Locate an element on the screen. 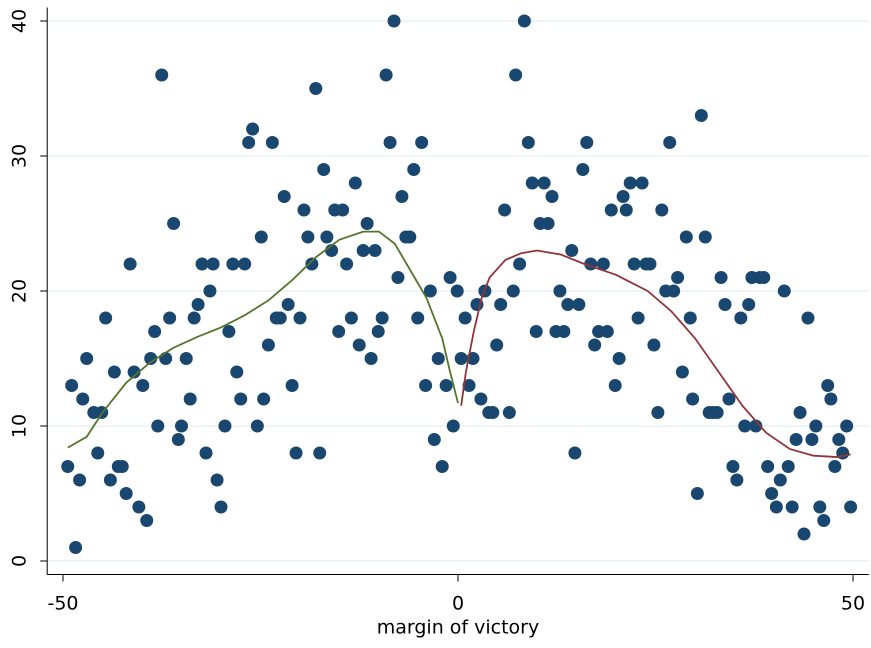  fit-line is located at coordinates (655, 353).